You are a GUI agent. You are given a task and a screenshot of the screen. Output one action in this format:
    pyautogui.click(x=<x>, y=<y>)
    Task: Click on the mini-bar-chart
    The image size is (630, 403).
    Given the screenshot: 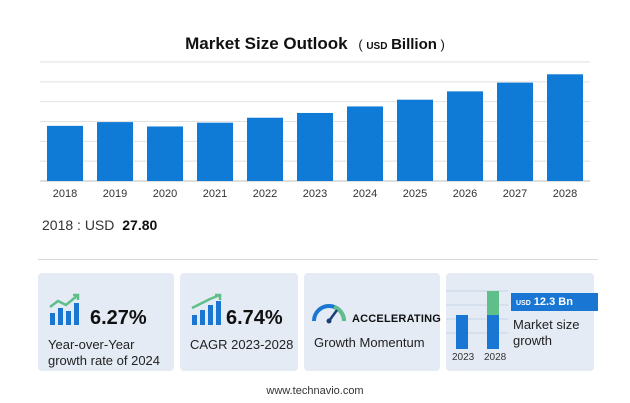 What is the action you would take?
    pyautogui.click(x=477, y=319)
    